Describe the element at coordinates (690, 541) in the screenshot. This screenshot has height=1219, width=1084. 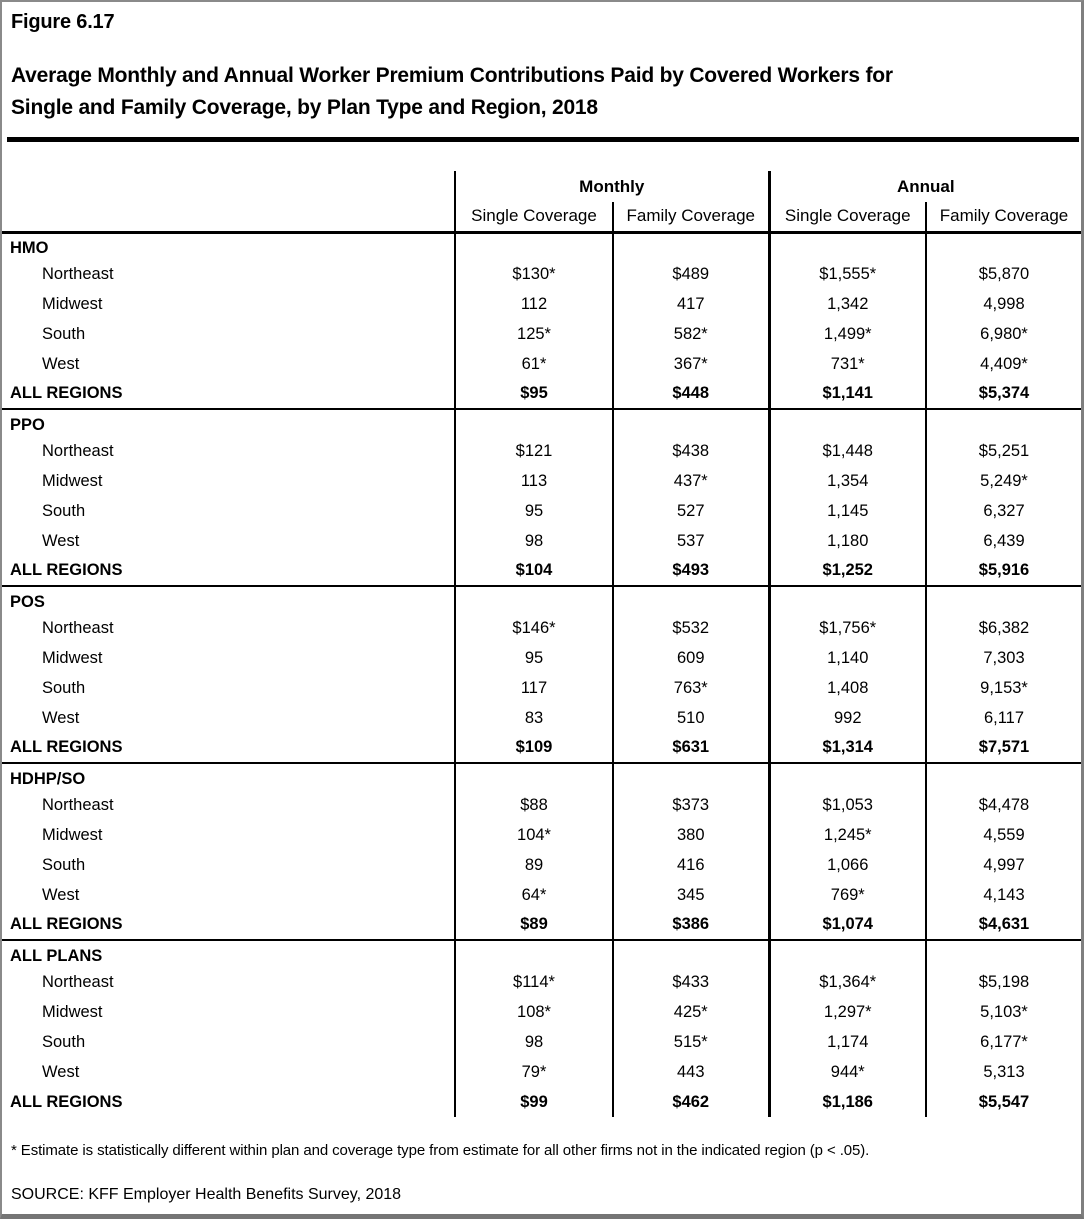
I see `value-cell: 537` at that location.